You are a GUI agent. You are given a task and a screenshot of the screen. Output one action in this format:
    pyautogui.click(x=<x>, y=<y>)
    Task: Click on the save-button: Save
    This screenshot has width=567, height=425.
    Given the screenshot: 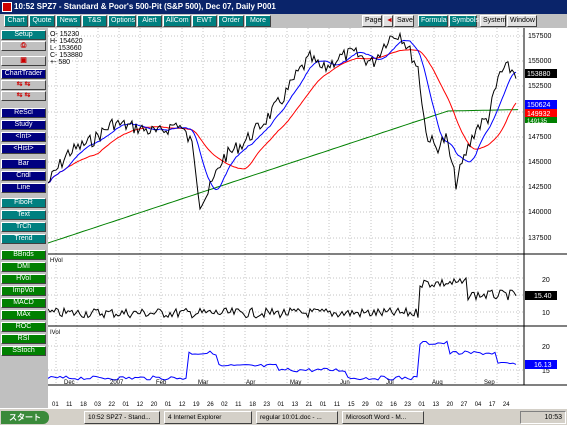 What is the action you would take?
    pyautogui.click(x=404, y=21)
    